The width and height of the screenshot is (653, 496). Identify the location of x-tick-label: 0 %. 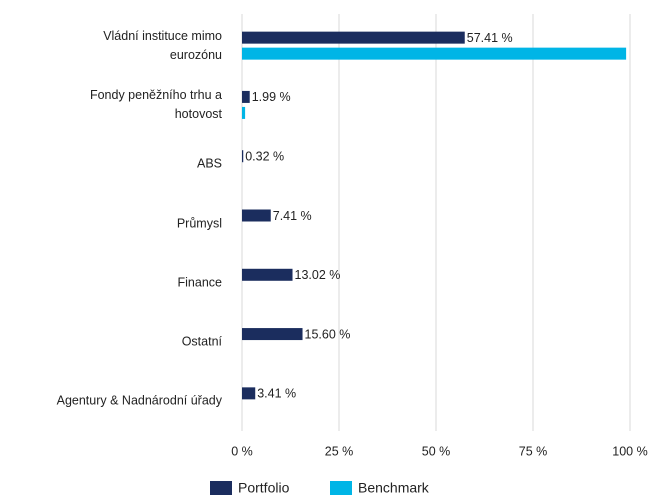
(242, 451).